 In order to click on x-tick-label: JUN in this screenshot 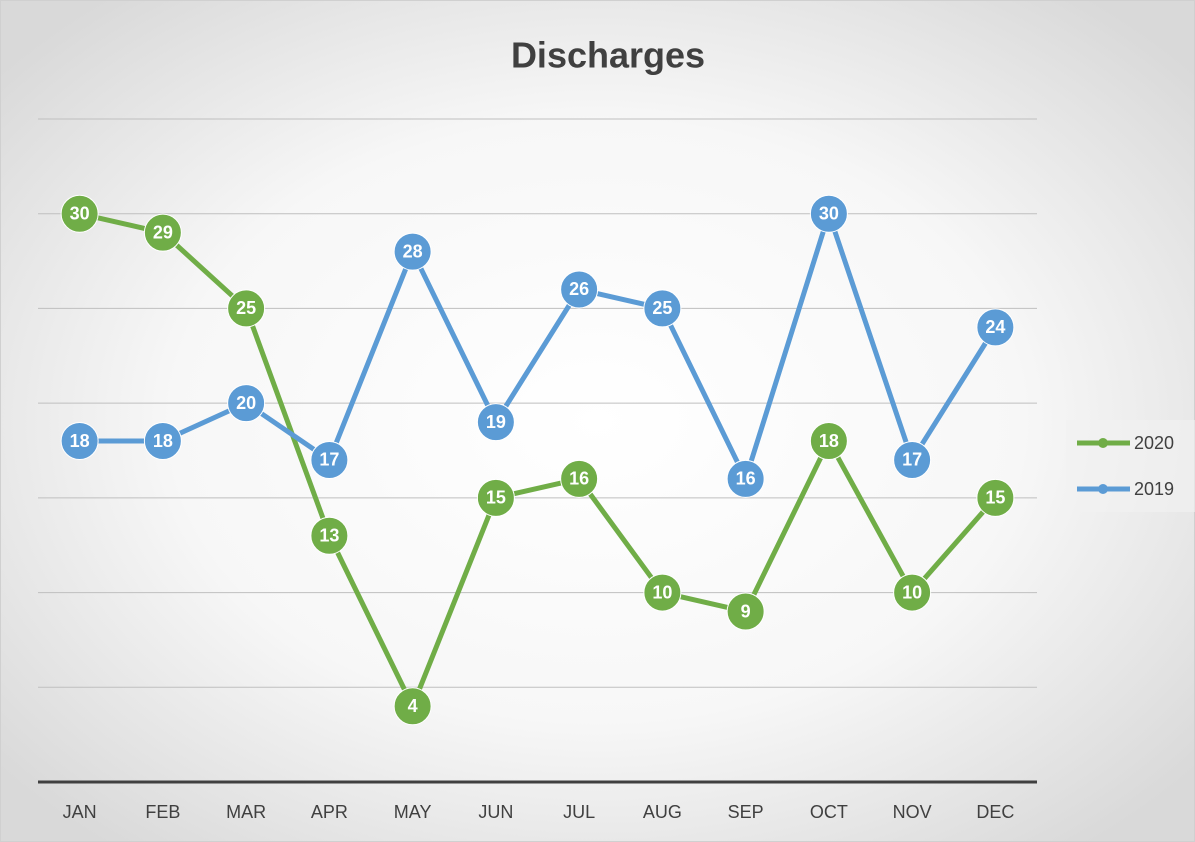, I will do `click(495, 812)`.